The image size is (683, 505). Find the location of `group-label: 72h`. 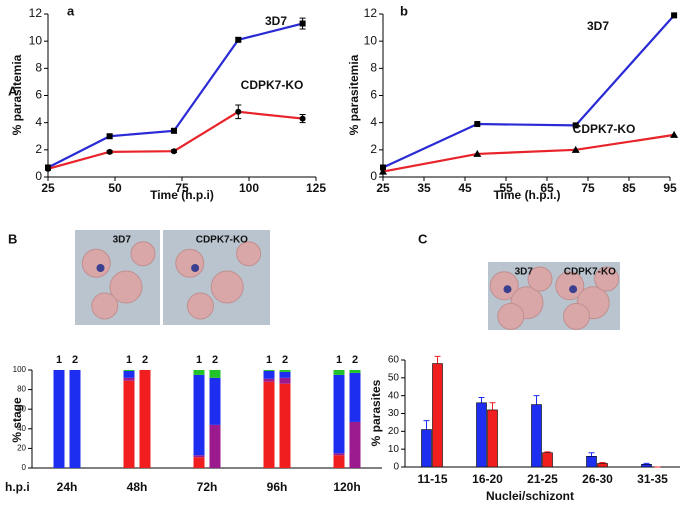

group-label: 72h is located at coordinates (207, 487).